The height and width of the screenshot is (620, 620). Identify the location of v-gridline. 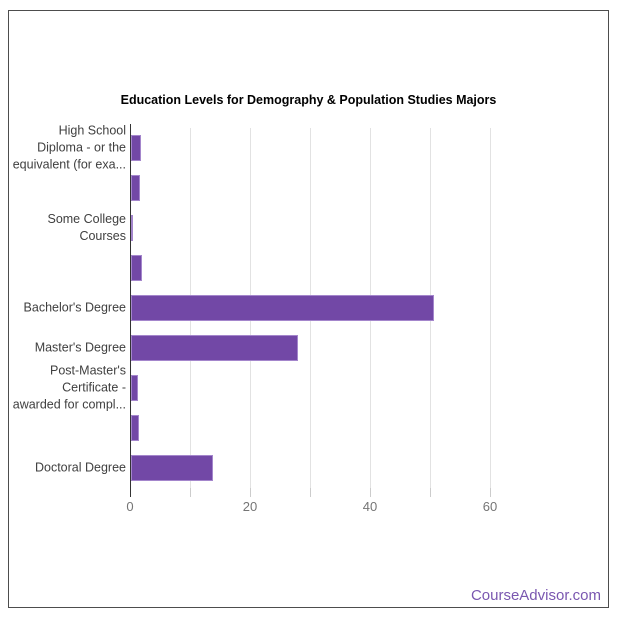
(490, 308).